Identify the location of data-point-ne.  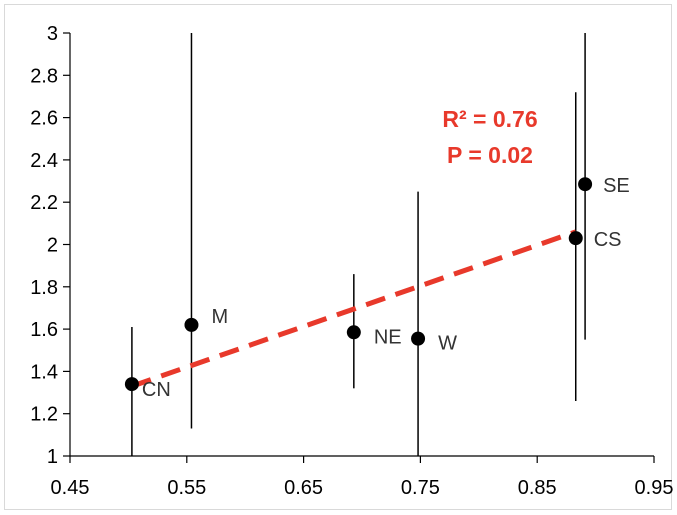
(353, 332).